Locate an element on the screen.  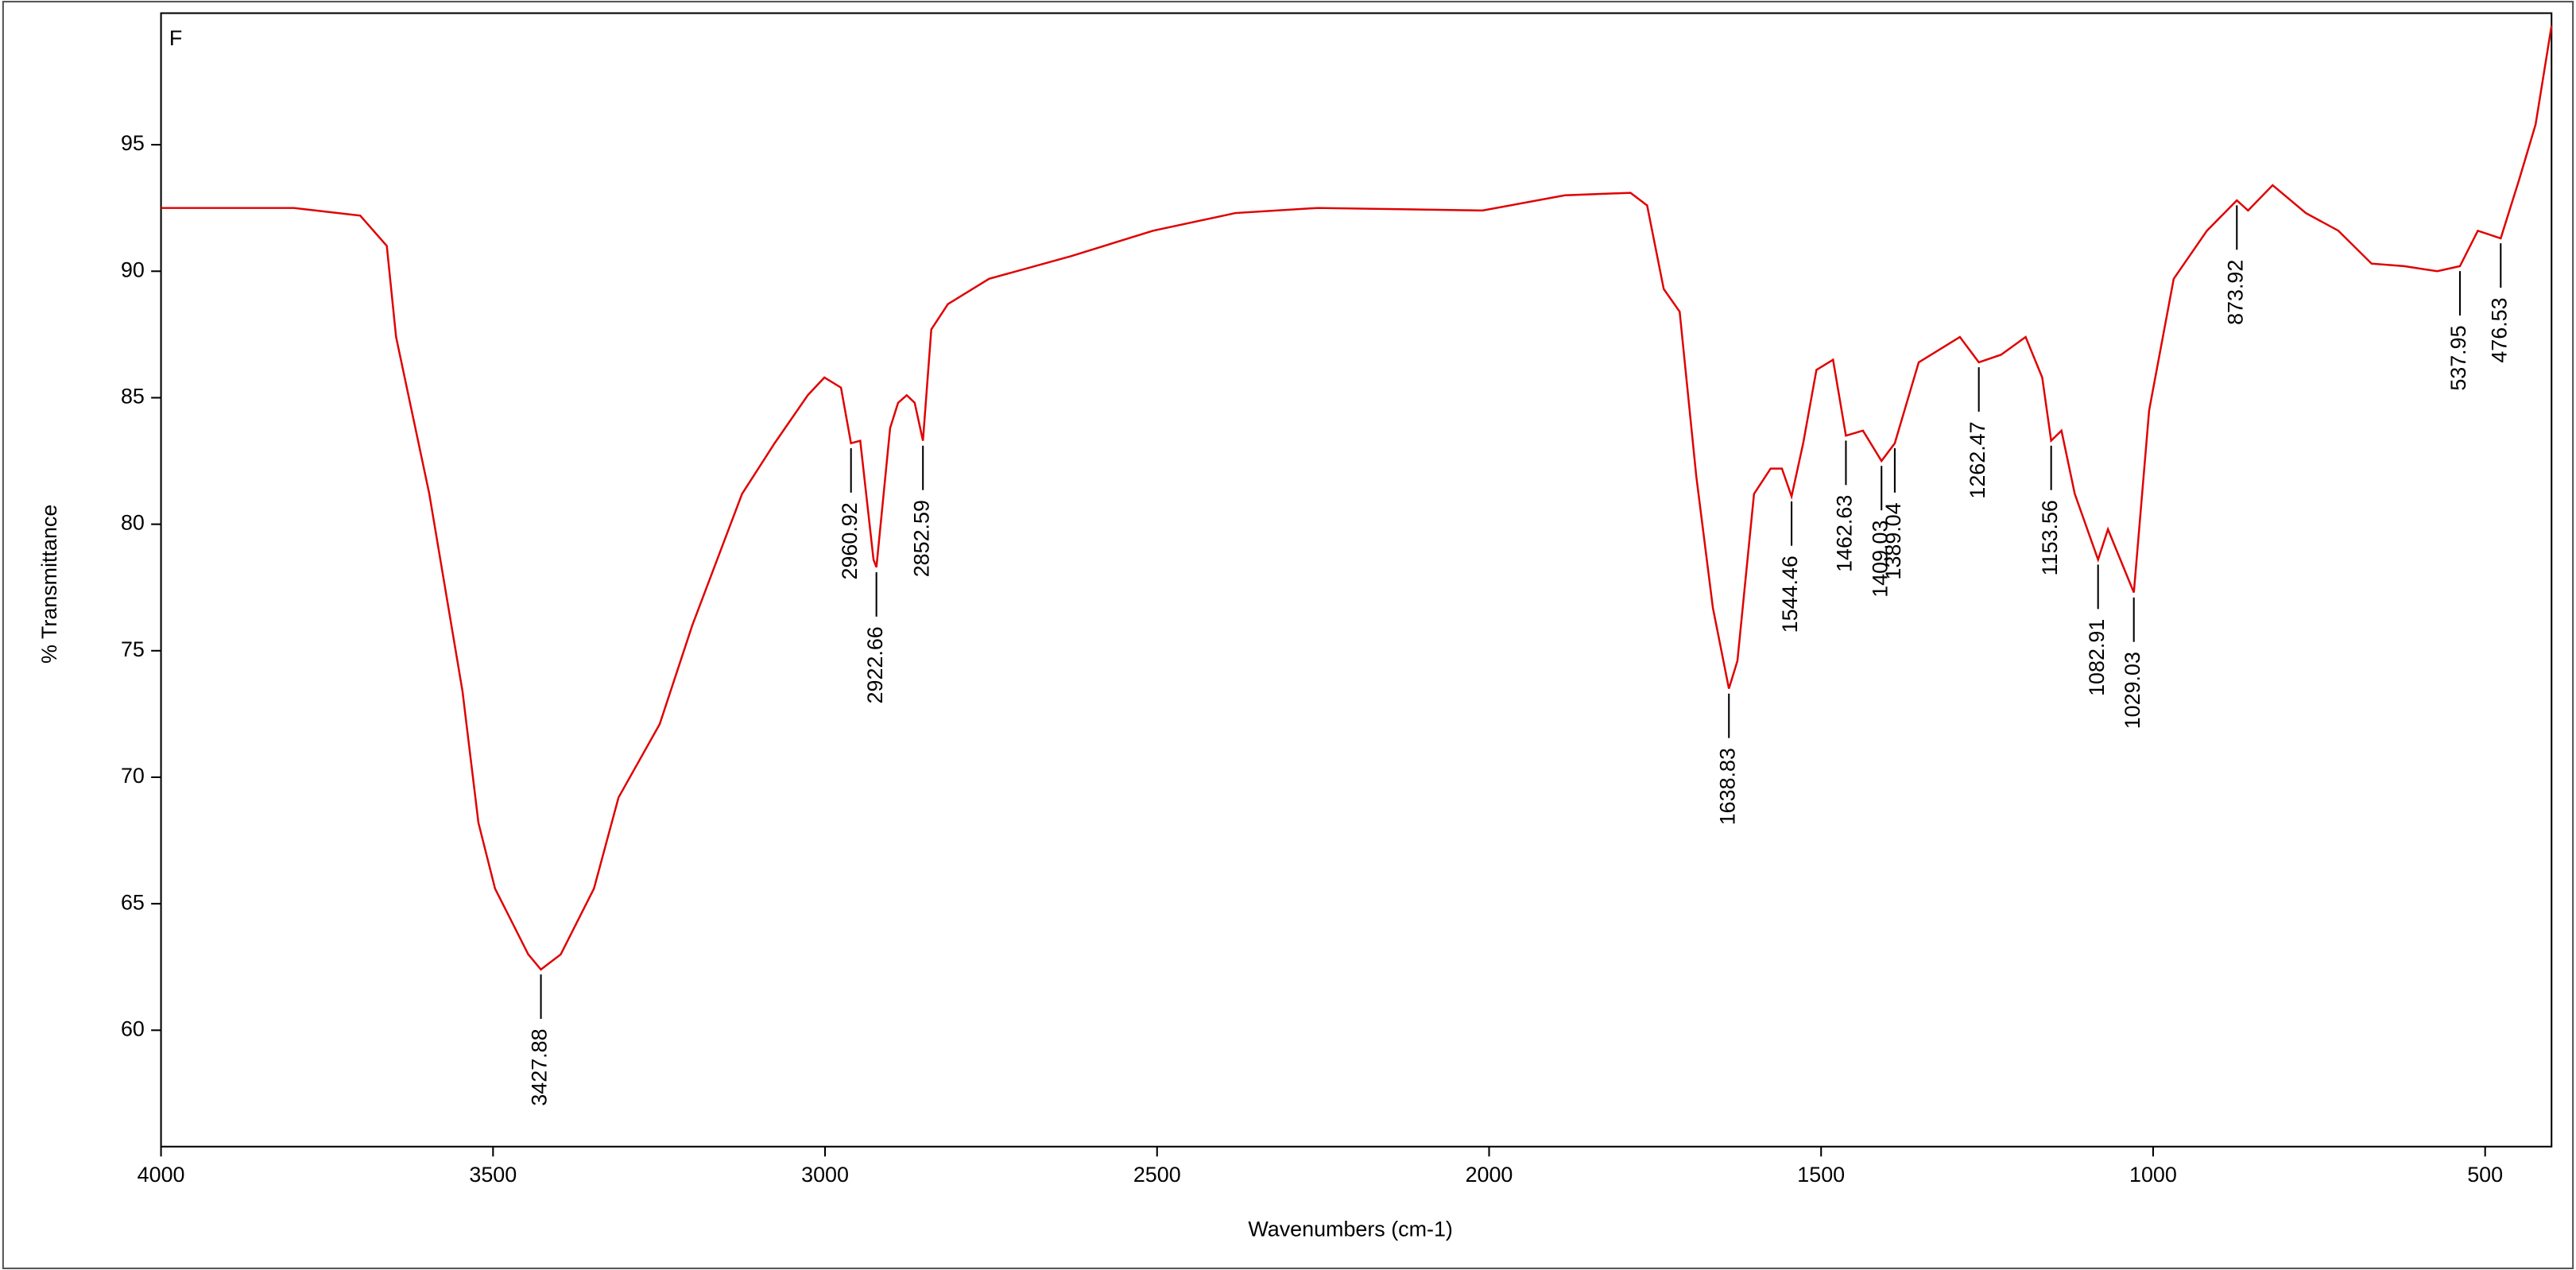
x-tick-label: 500 is located at coordinates (2485, 1175).